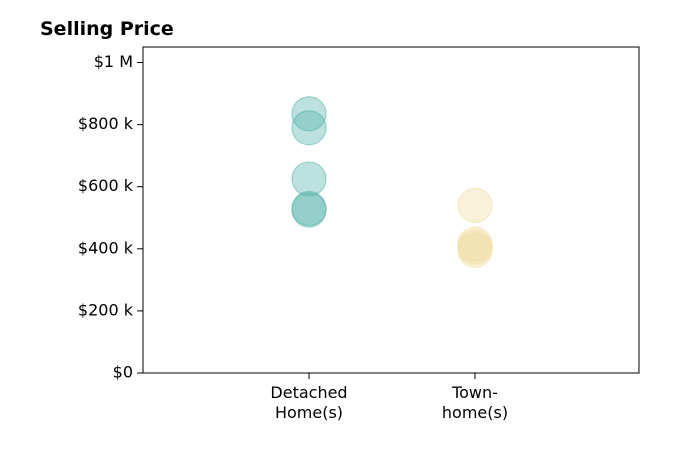  What do you see at coordinates (474, 392) in the screenshot?
I see `x-tick-label: Town-` at bounding box center [474, 392].